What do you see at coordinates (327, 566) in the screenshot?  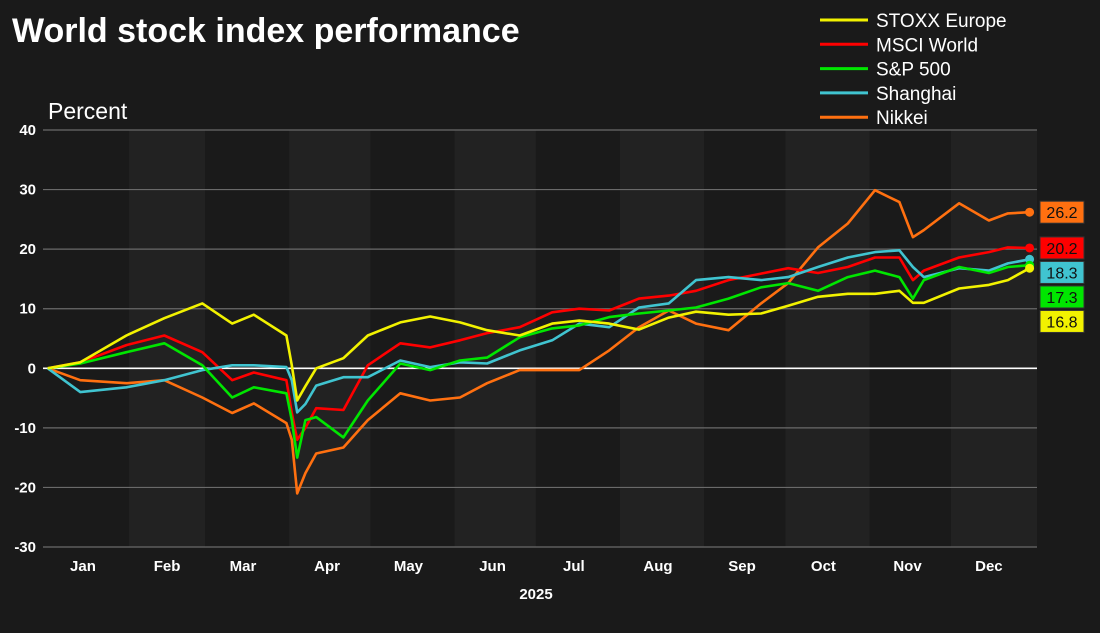 I see `x-tick-label: Apr` at bounding box center [327, 566].